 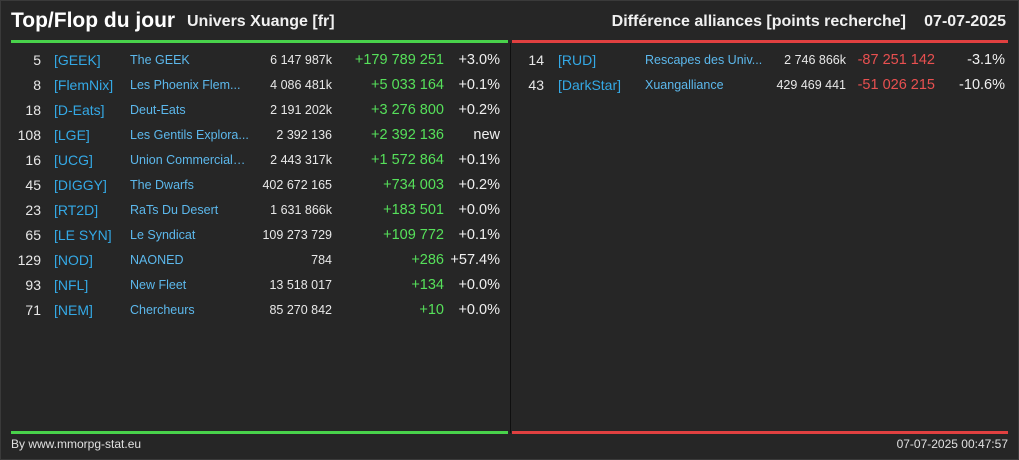 What do you see at coordinates (486, 135) in the screenshot?
I see `percent-change: new` at bounding box center [486, 135].